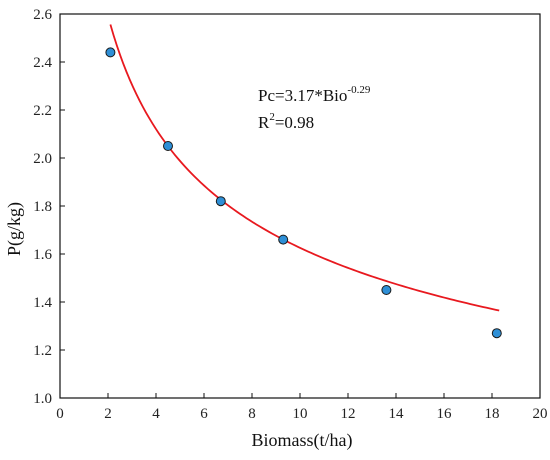 This screenshot has height=460, width=550. I want to click on x-tick-label: 8, so click(252, 414).